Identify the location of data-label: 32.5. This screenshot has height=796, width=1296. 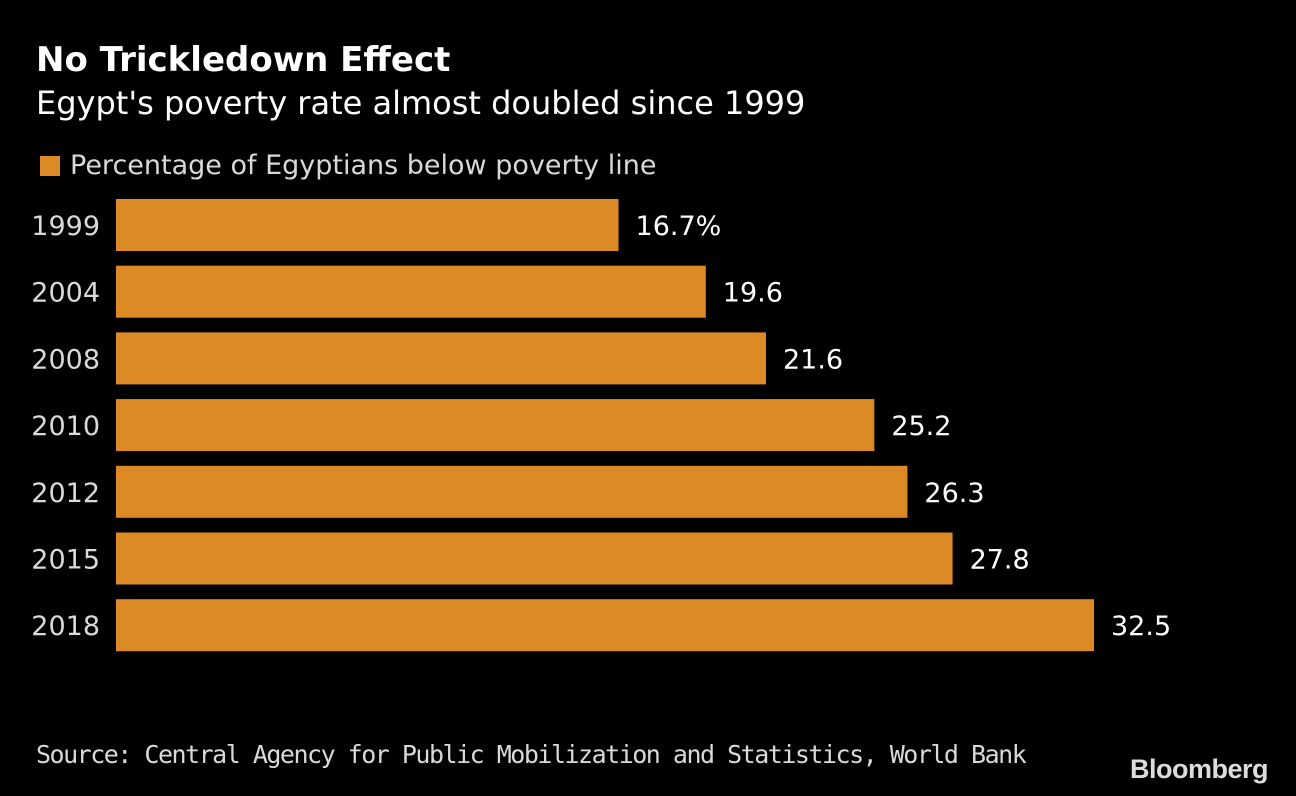
(1141, 626).